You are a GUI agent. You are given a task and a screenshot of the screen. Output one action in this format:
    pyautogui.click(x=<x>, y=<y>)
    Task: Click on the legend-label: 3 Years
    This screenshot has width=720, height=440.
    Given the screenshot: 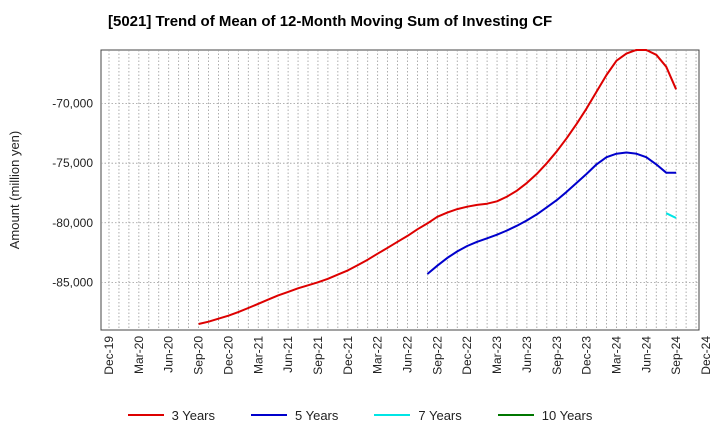 What is the action you would take?
    pyautogui.click(x=193, y=415)
    